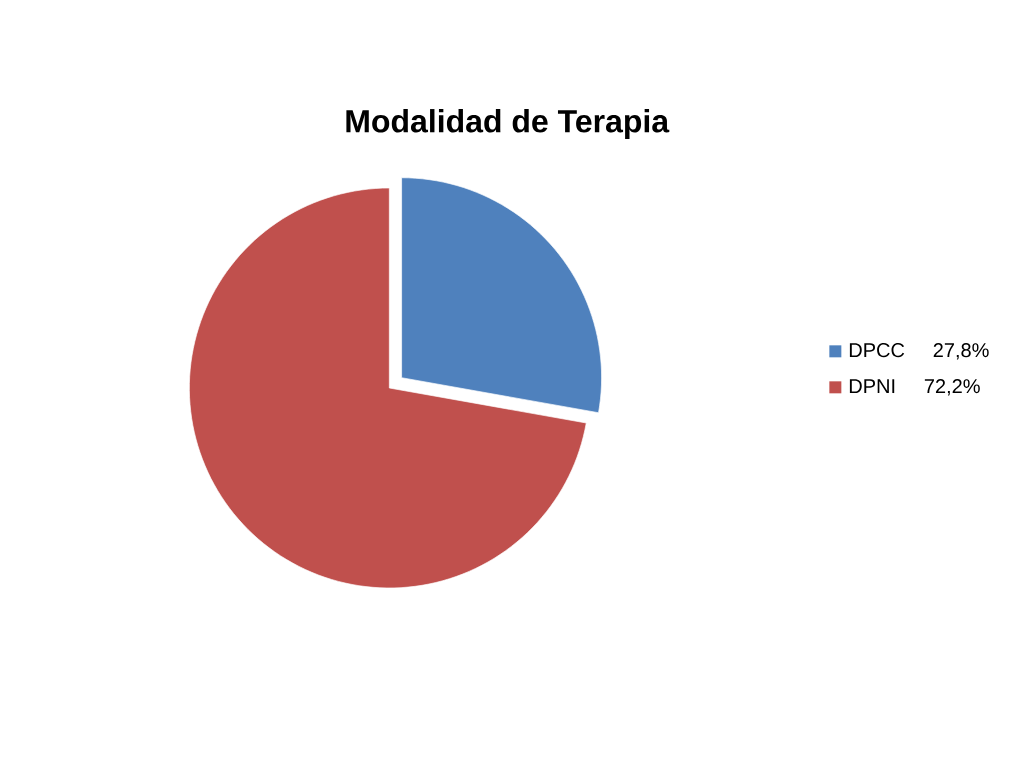  What do you see at coordinates (508, 124) in the screenshot?
I see `chart-title: Modalidad de Terapia` at bounding box center [508, 124].